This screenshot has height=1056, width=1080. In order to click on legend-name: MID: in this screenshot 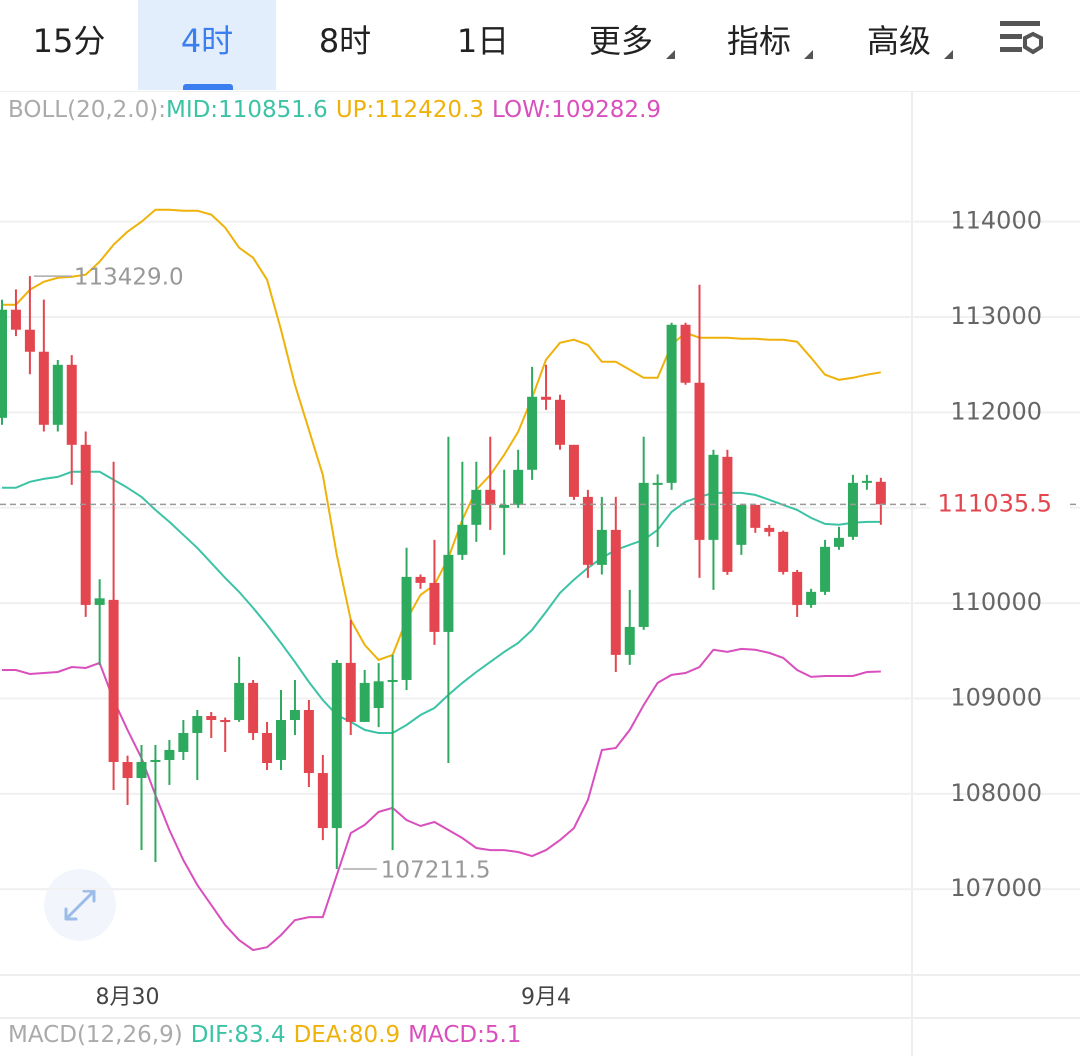, I will do `click(192, 110)`.